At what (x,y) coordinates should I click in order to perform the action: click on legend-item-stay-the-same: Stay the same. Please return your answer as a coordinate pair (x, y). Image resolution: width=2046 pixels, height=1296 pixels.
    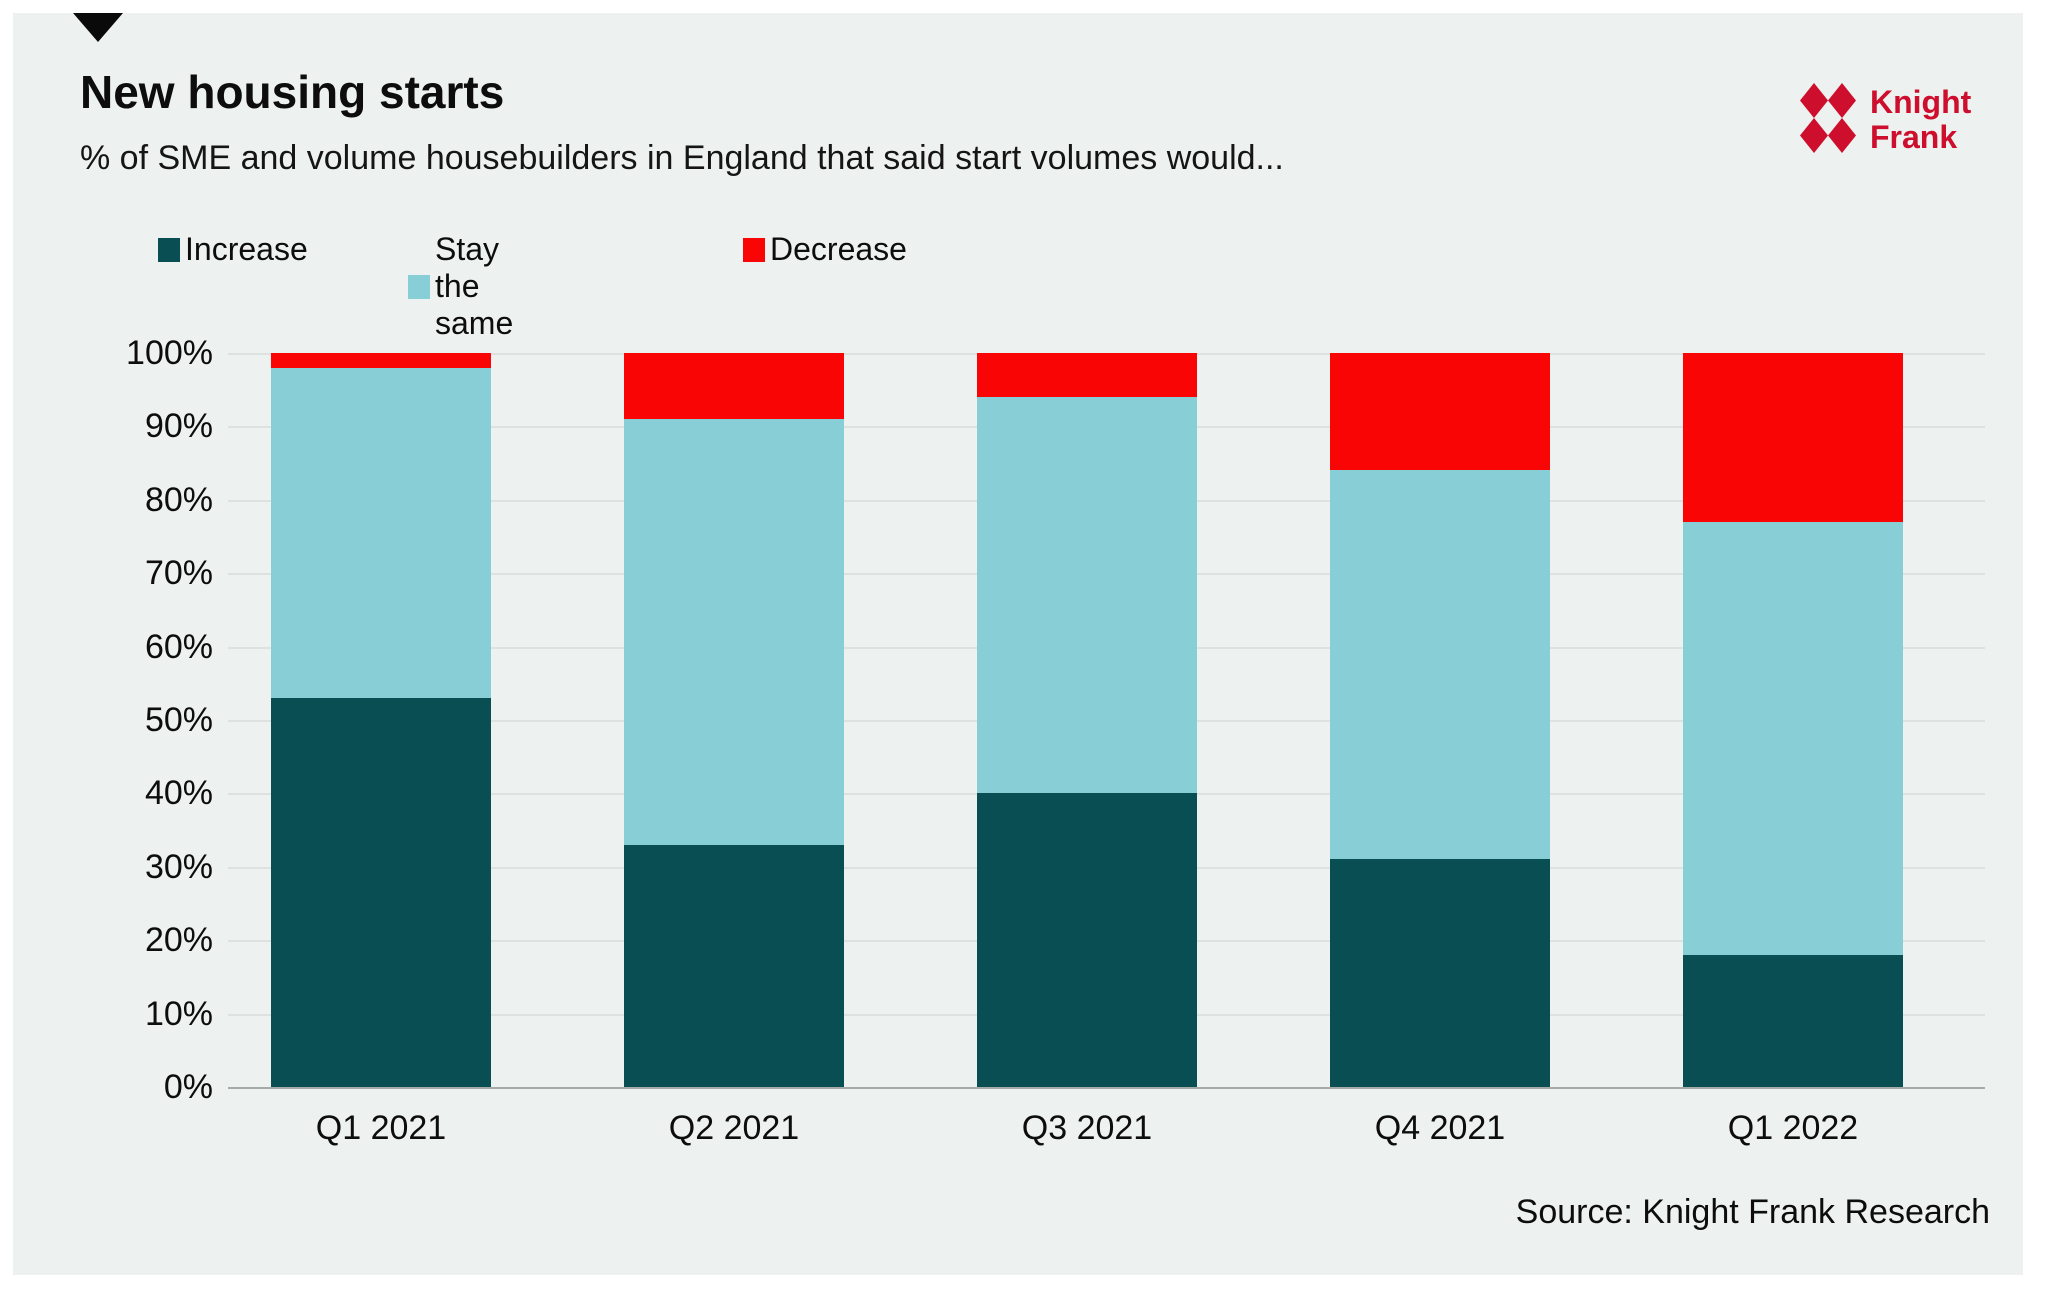
    Looking at the image, I should click on (460, 286).